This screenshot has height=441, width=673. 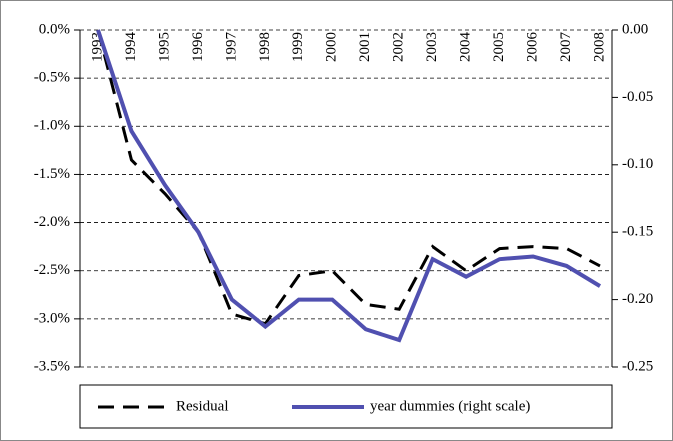 What do you see at coordinates (599, 47) in the screenshot?
I see `x-tick-label: 2008` at bounding box center [599, 47].